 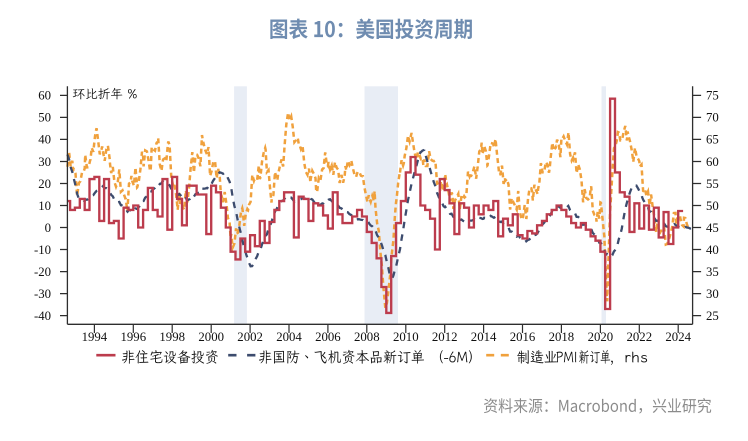 What do you see at coordinates (134, 337) in the screenshot?
I see `svg-text: 1996` at bounding box center [134, 337].